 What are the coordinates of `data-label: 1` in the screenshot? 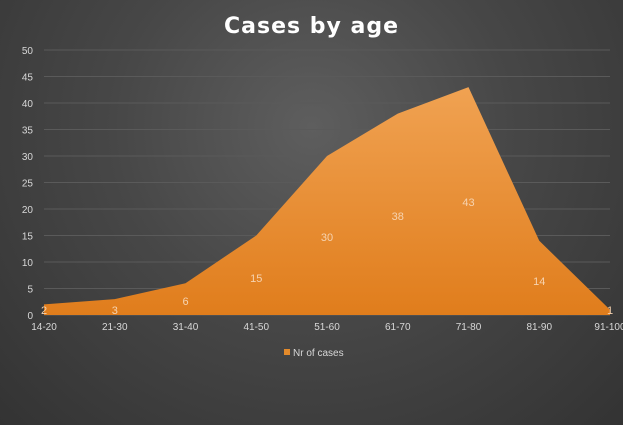 It's located at (610, 311).